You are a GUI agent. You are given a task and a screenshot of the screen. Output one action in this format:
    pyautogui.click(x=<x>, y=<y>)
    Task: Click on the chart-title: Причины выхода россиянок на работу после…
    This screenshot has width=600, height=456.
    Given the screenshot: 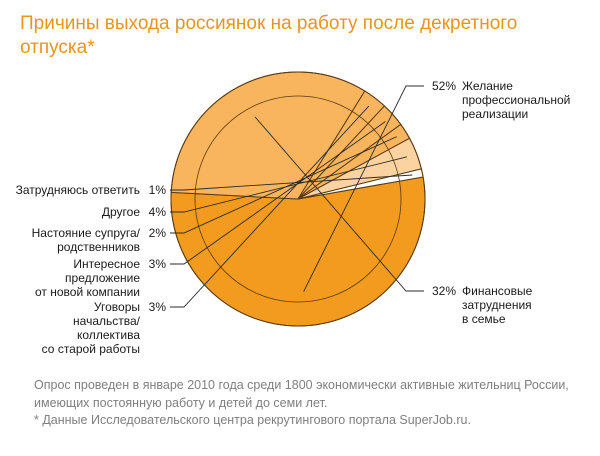 What is the action you would take?
    pyautogui.click(x=269, y=35)
    